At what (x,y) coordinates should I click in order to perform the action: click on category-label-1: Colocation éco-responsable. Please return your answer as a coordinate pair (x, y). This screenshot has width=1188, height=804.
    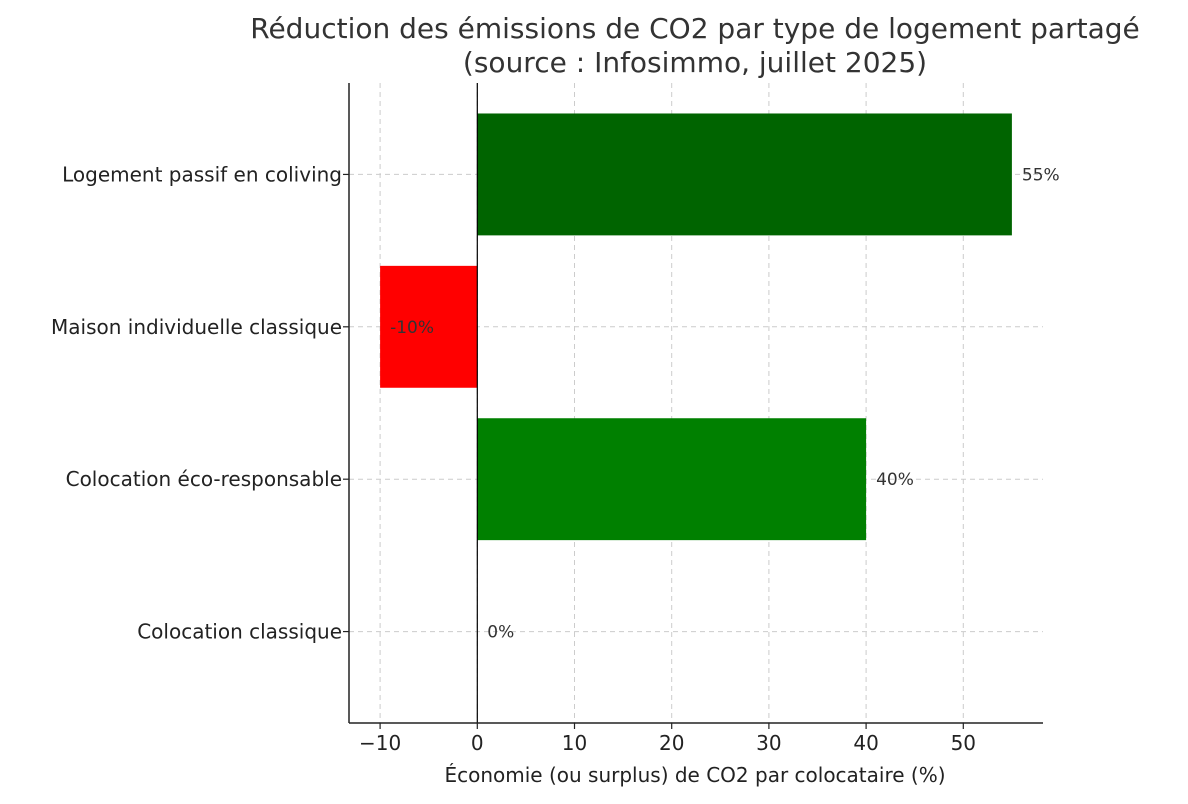
    Looking at the image, I should click on (204, 479).